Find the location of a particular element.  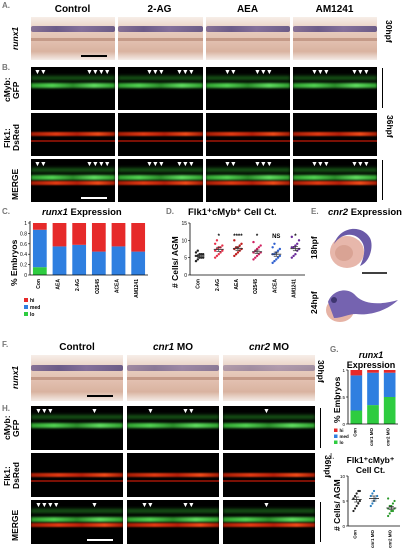

dsred-image-cnr1-mo is located at coordinates (173, 475).